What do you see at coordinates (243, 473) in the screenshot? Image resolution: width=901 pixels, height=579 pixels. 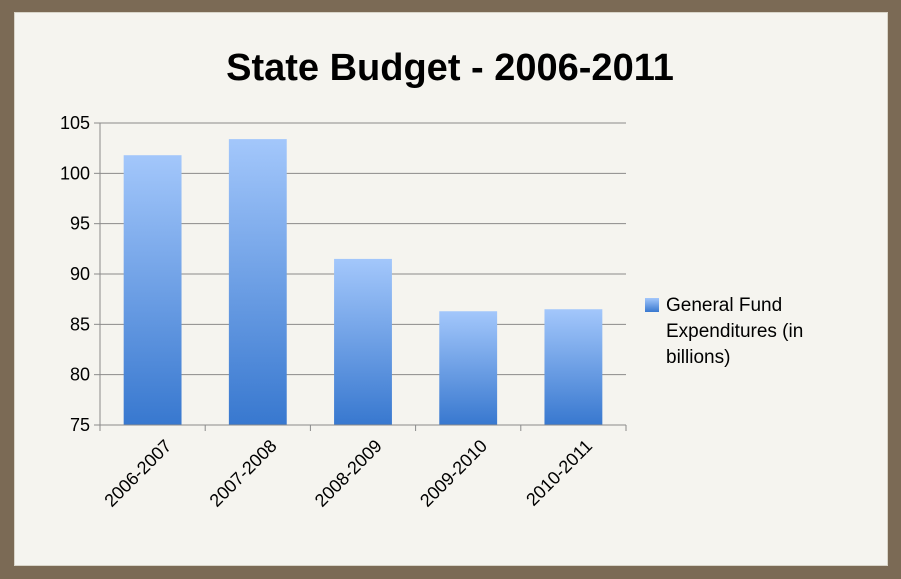 I see `x-tick-label: 2007-2008` at bounding box center [243, 473].